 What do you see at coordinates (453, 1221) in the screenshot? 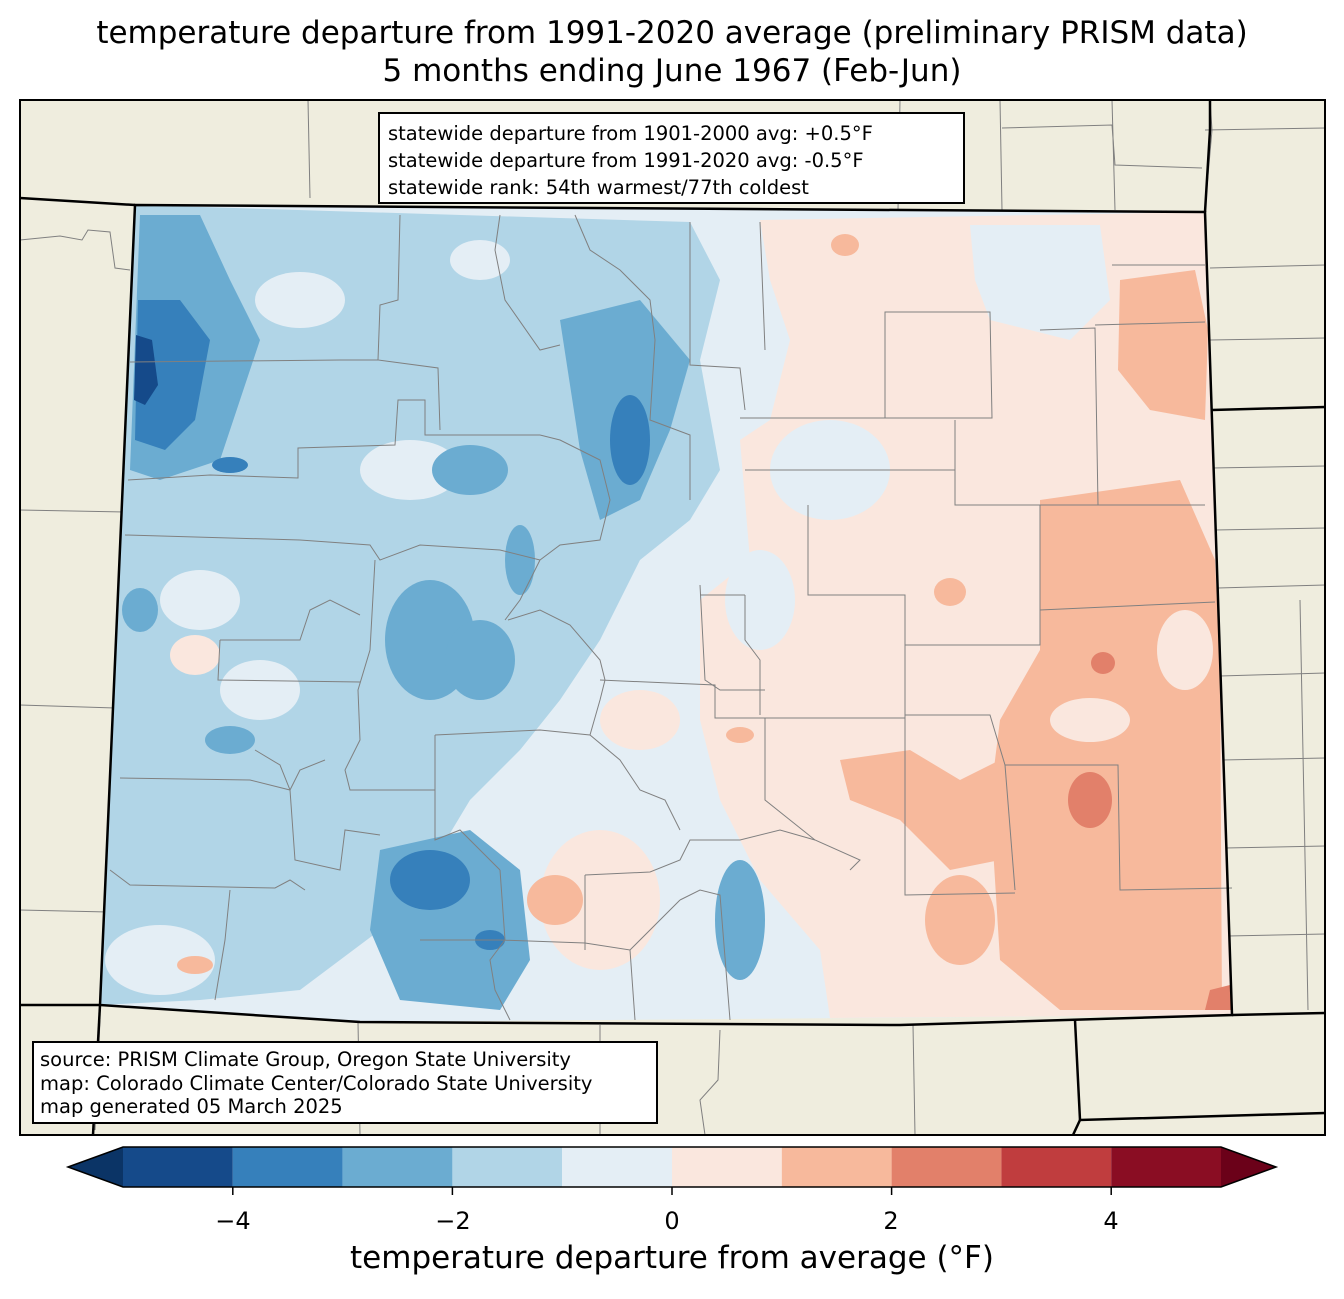
I see `colorbar-tick-label: −2` at bounding box center [453, 1221].